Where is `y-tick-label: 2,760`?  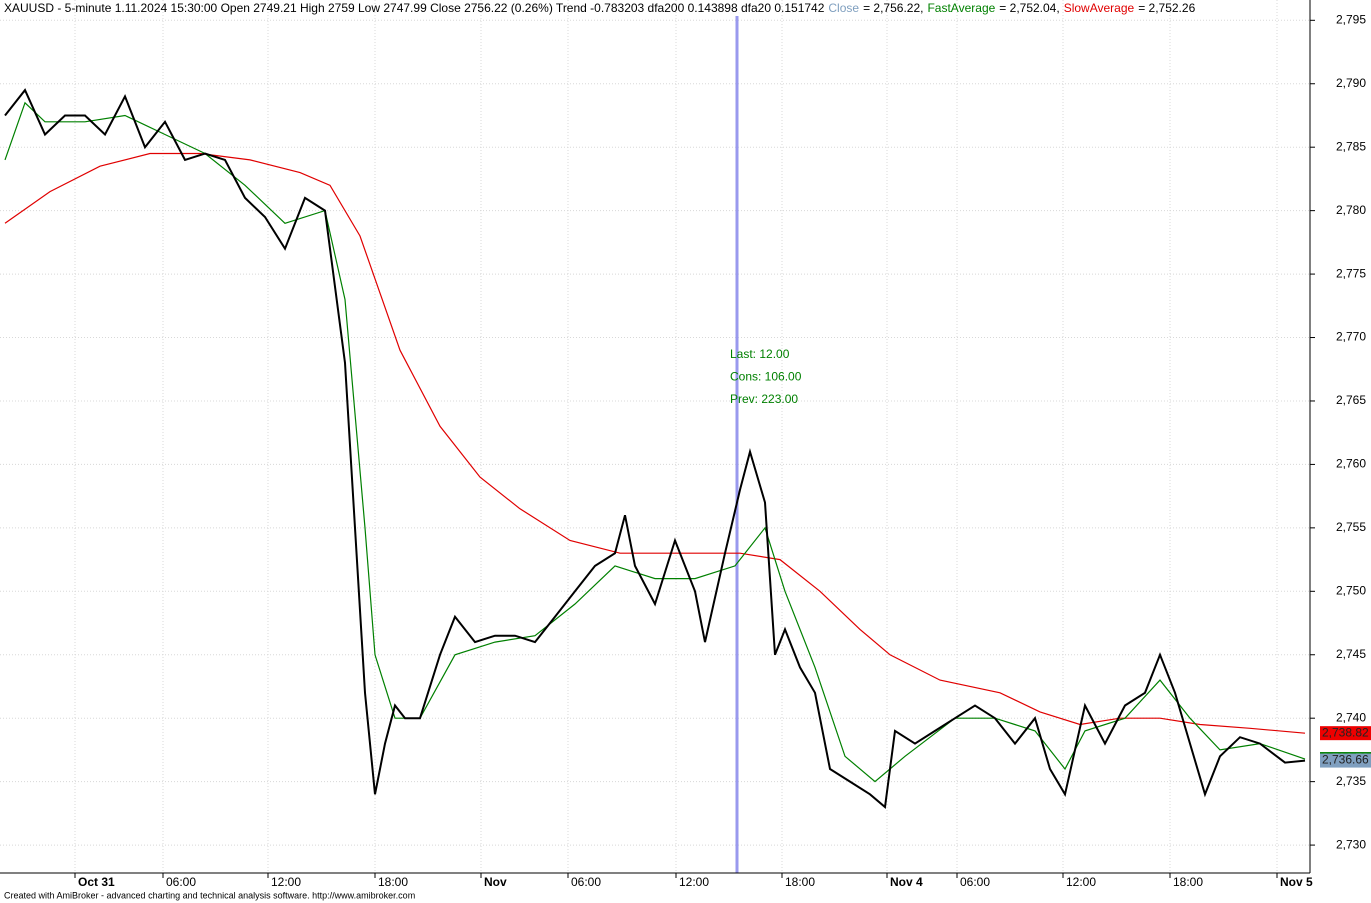 y-tick-label: 2,760 is located at coordinates (1351, 464).